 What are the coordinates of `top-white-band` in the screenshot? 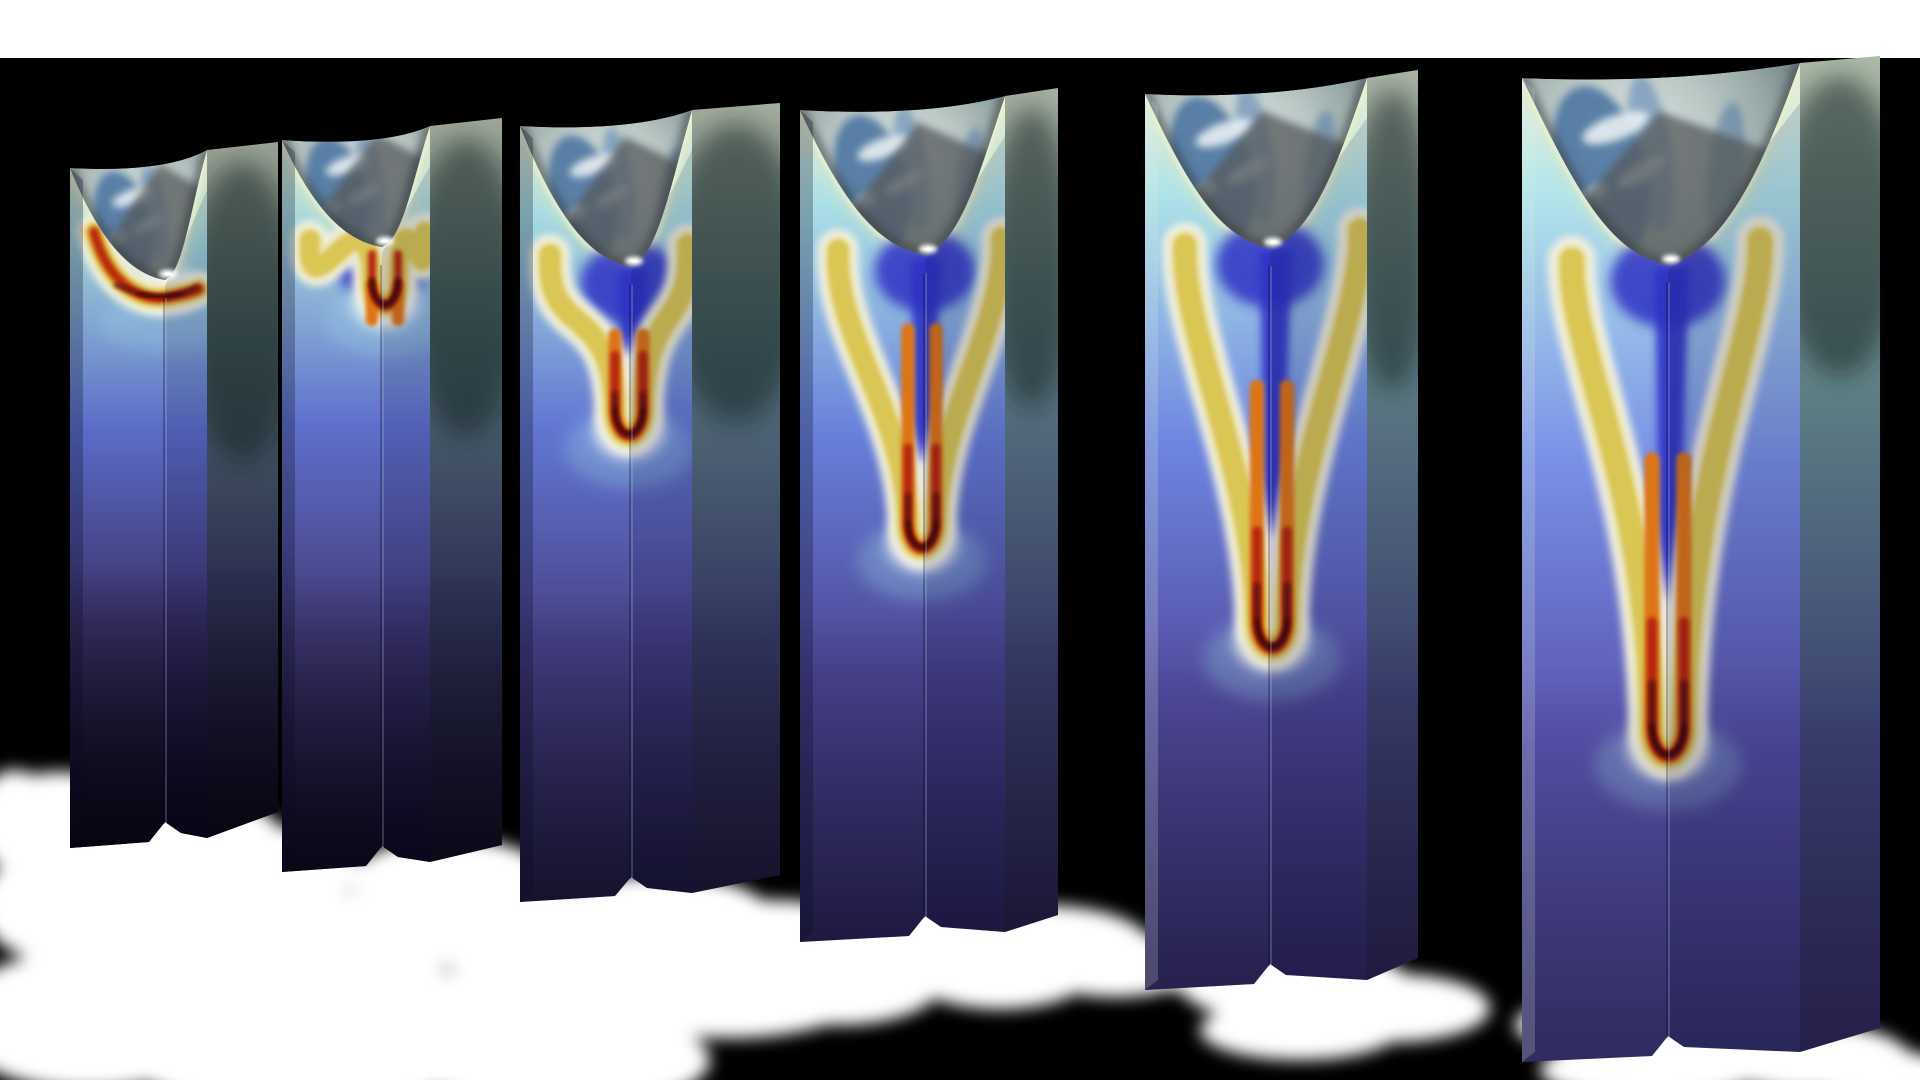 It's located at (960, 29).